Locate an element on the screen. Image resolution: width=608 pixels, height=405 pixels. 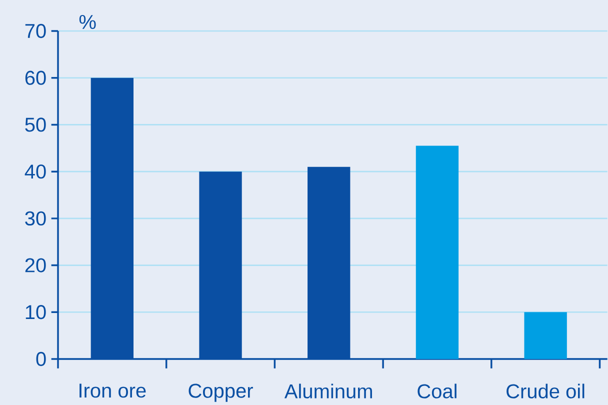
x-tick-label: Aluminum is located at coordinates (328, 391).